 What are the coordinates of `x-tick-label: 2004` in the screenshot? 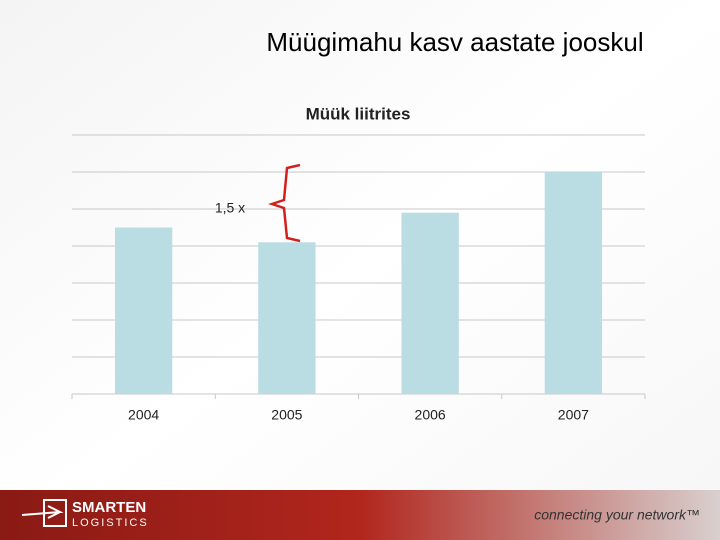 It's located at (143, 415).